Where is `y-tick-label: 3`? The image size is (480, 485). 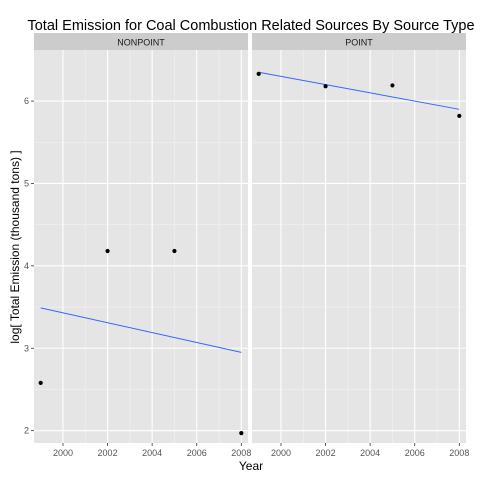
y-tick-label: 3 is located at coordinates (26, 348).